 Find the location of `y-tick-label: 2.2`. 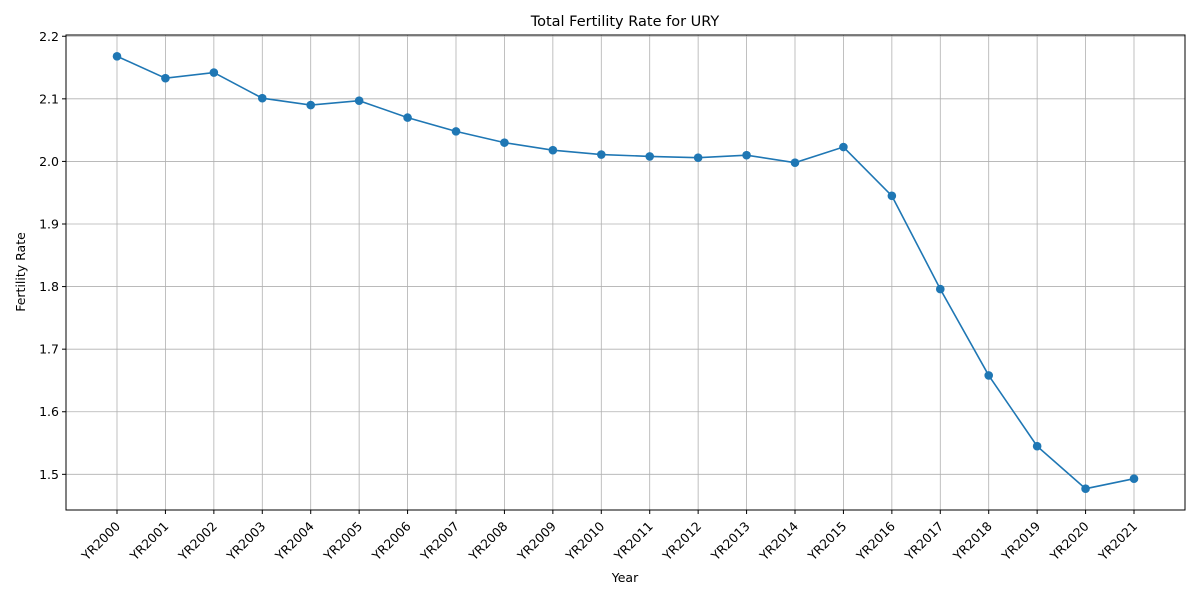

y-tick-label: 2.2 is located at coordinates (49, 36).